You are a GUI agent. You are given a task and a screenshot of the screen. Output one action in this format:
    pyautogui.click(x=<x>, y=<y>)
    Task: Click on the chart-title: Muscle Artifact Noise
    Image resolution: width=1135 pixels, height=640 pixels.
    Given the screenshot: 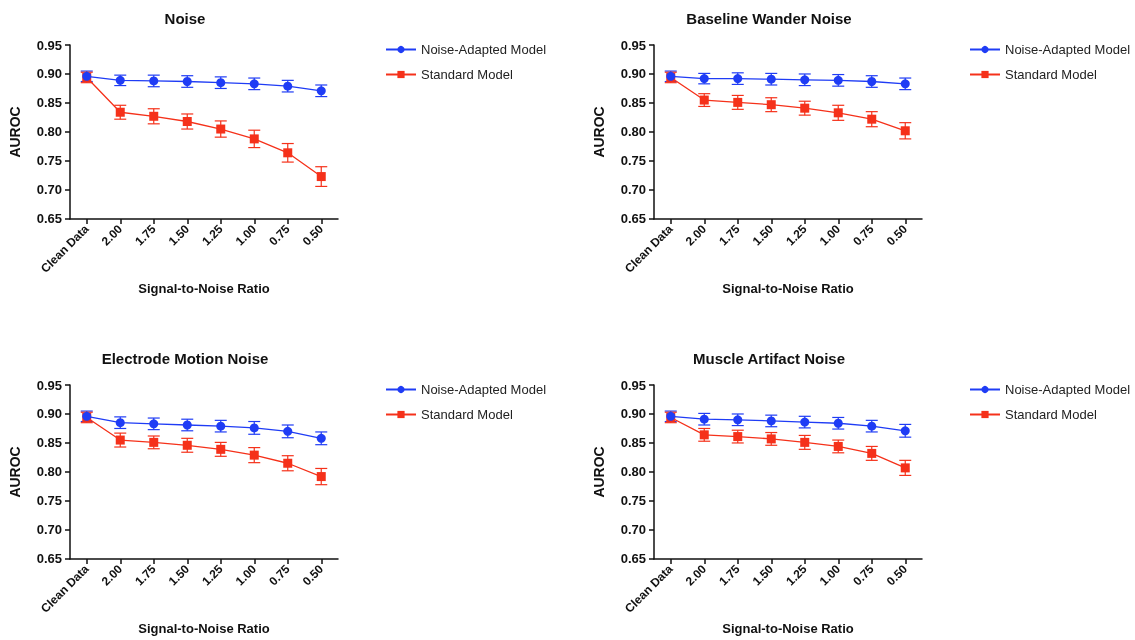 What is the action you would take?
    pyautogui.click(x=769, y=358)
    